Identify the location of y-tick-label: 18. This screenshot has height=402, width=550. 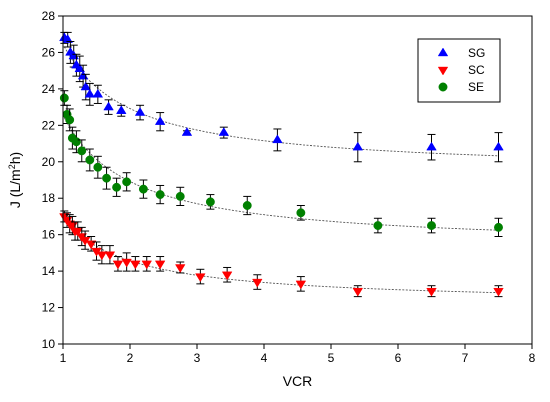
(49, 198).